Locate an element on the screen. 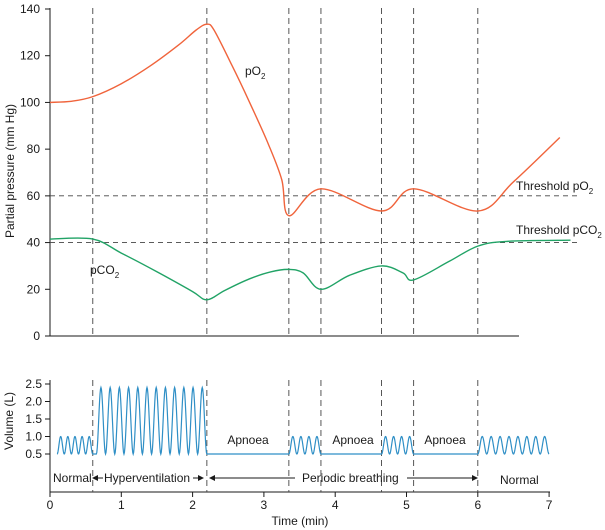  volume-y-tick-label: 1.5 is located at coordinates (33, 419).